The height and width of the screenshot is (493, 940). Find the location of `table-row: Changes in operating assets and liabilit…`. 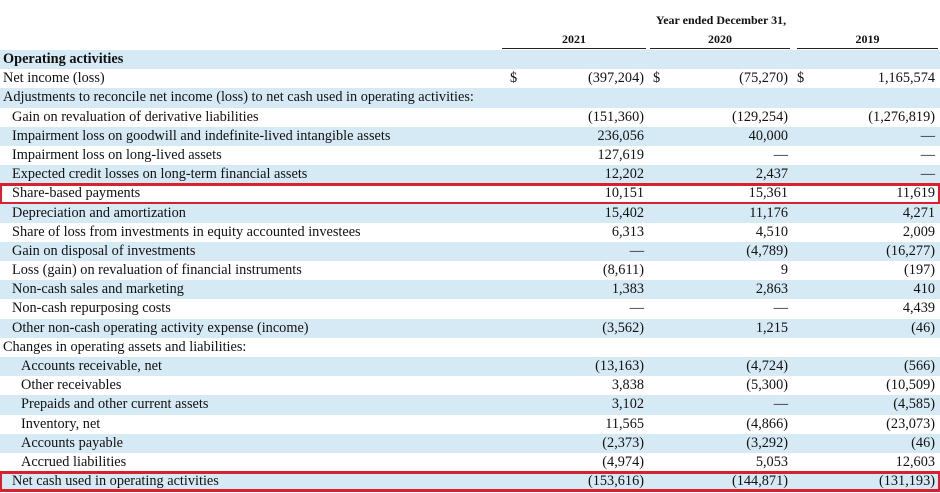

table-row: Changes in operating assets and liabilit… is located at coordinates (470, 347).